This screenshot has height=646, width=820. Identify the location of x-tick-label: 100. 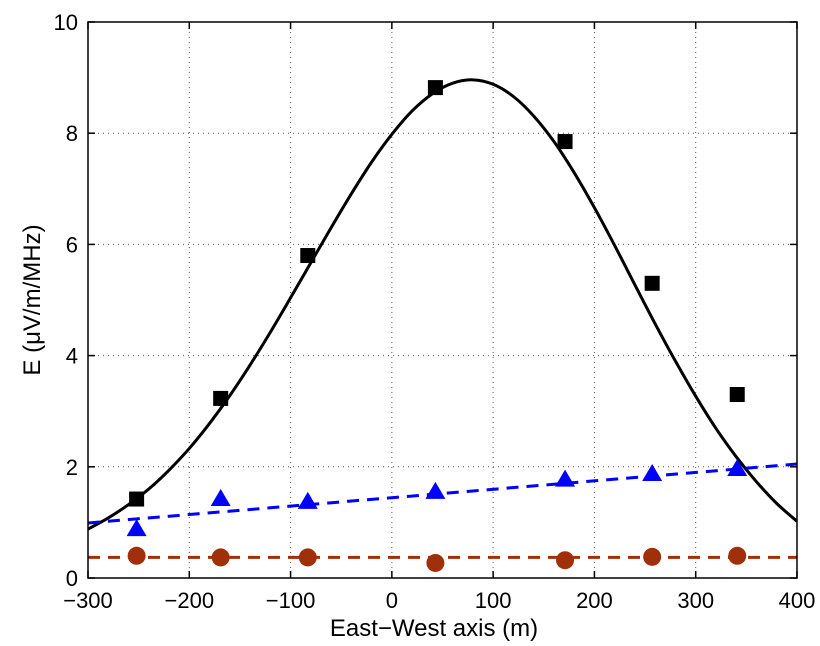
(493, 600).